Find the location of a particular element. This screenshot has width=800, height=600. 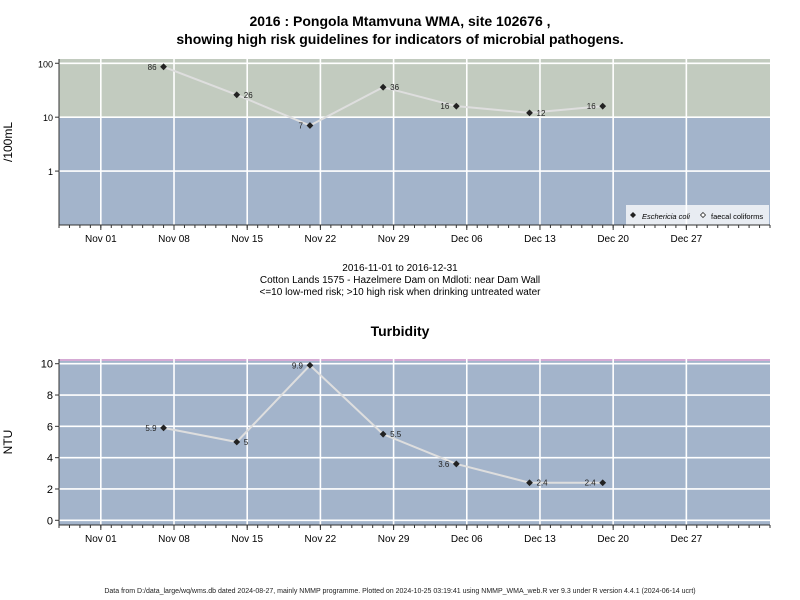

data-label: 86 is located at coordinates (152, 67).